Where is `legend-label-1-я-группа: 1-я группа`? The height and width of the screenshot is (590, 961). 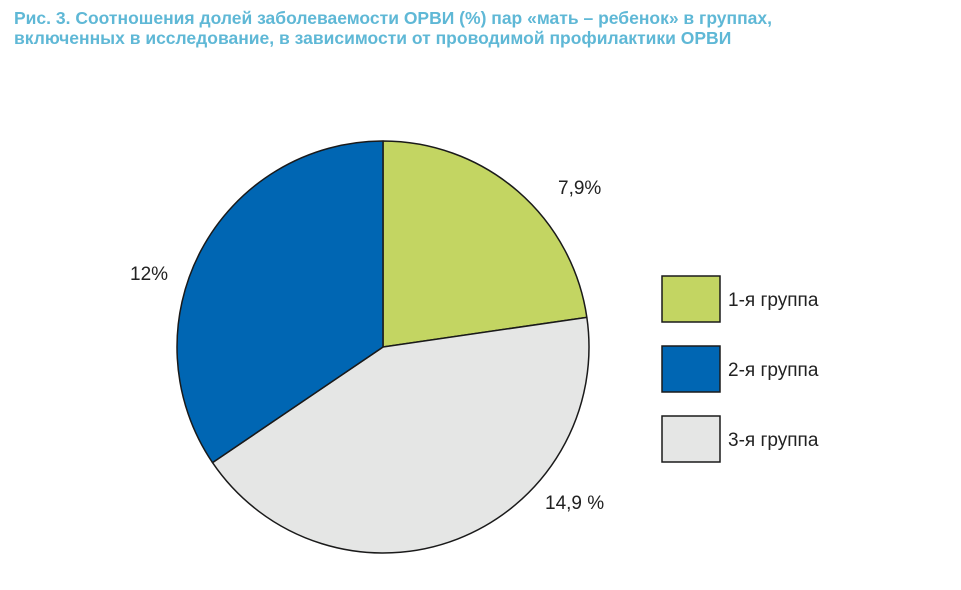
legend-label-1-я-группа: 1-я группа is located at coordinates (773, 300).